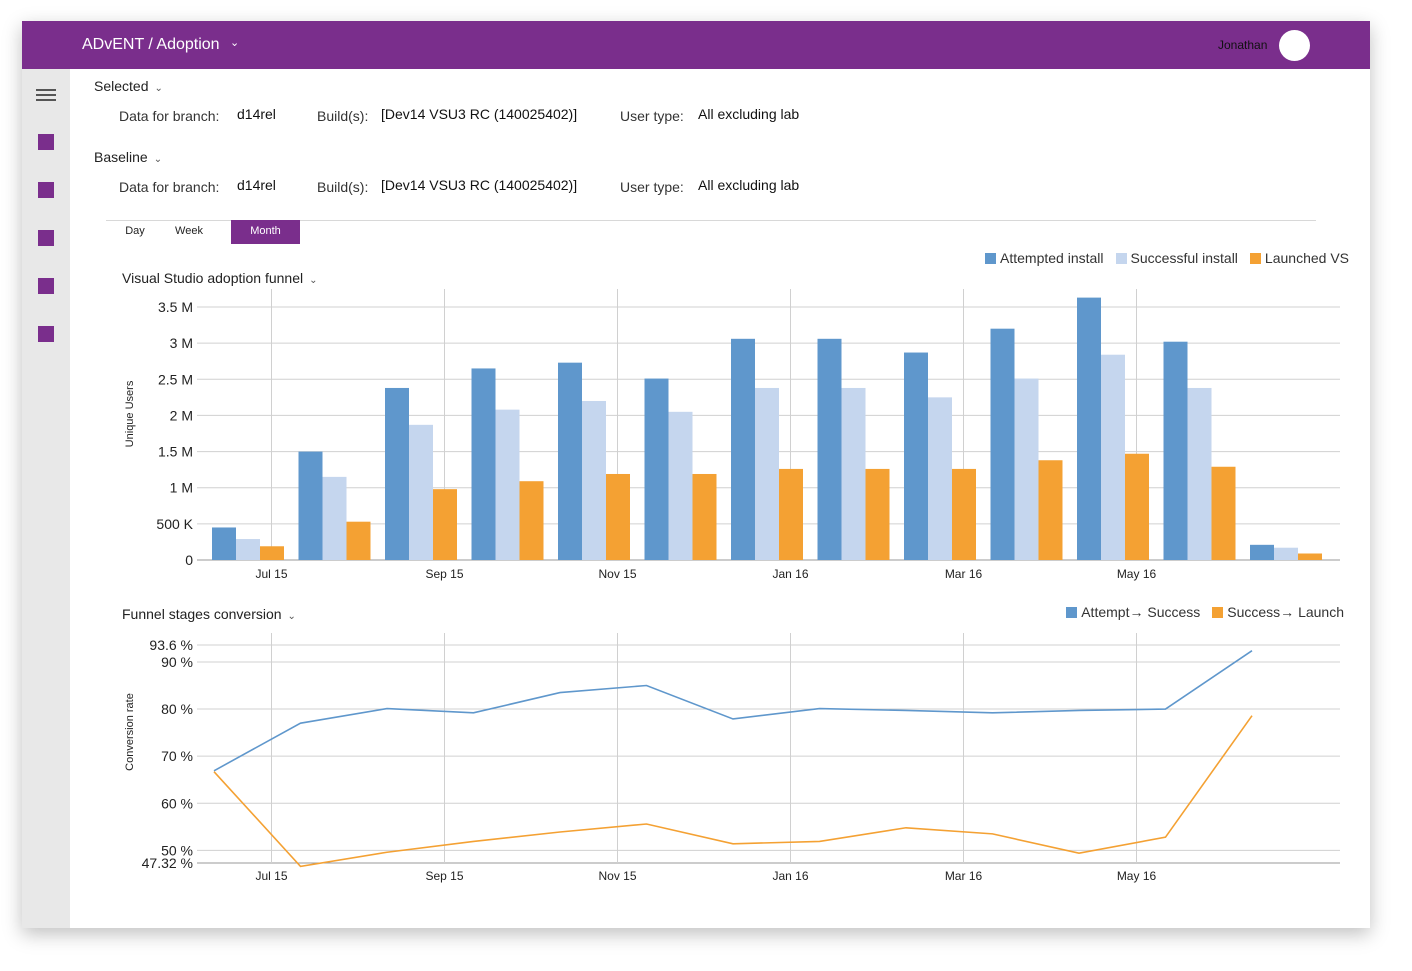  I want to click on hamburger-icon, so click(46, 96).